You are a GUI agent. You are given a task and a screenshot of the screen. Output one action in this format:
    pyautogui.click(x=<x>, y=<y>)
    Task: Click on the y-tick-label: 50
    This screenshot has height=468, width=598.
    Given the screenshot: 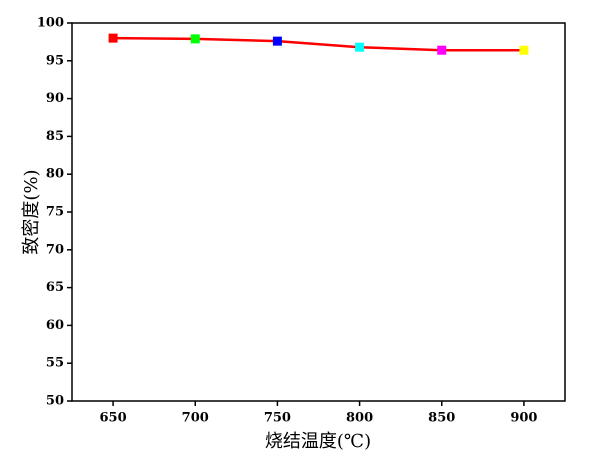 What is the action you would take?
    pyautogui.click(x=55, y=401)
    